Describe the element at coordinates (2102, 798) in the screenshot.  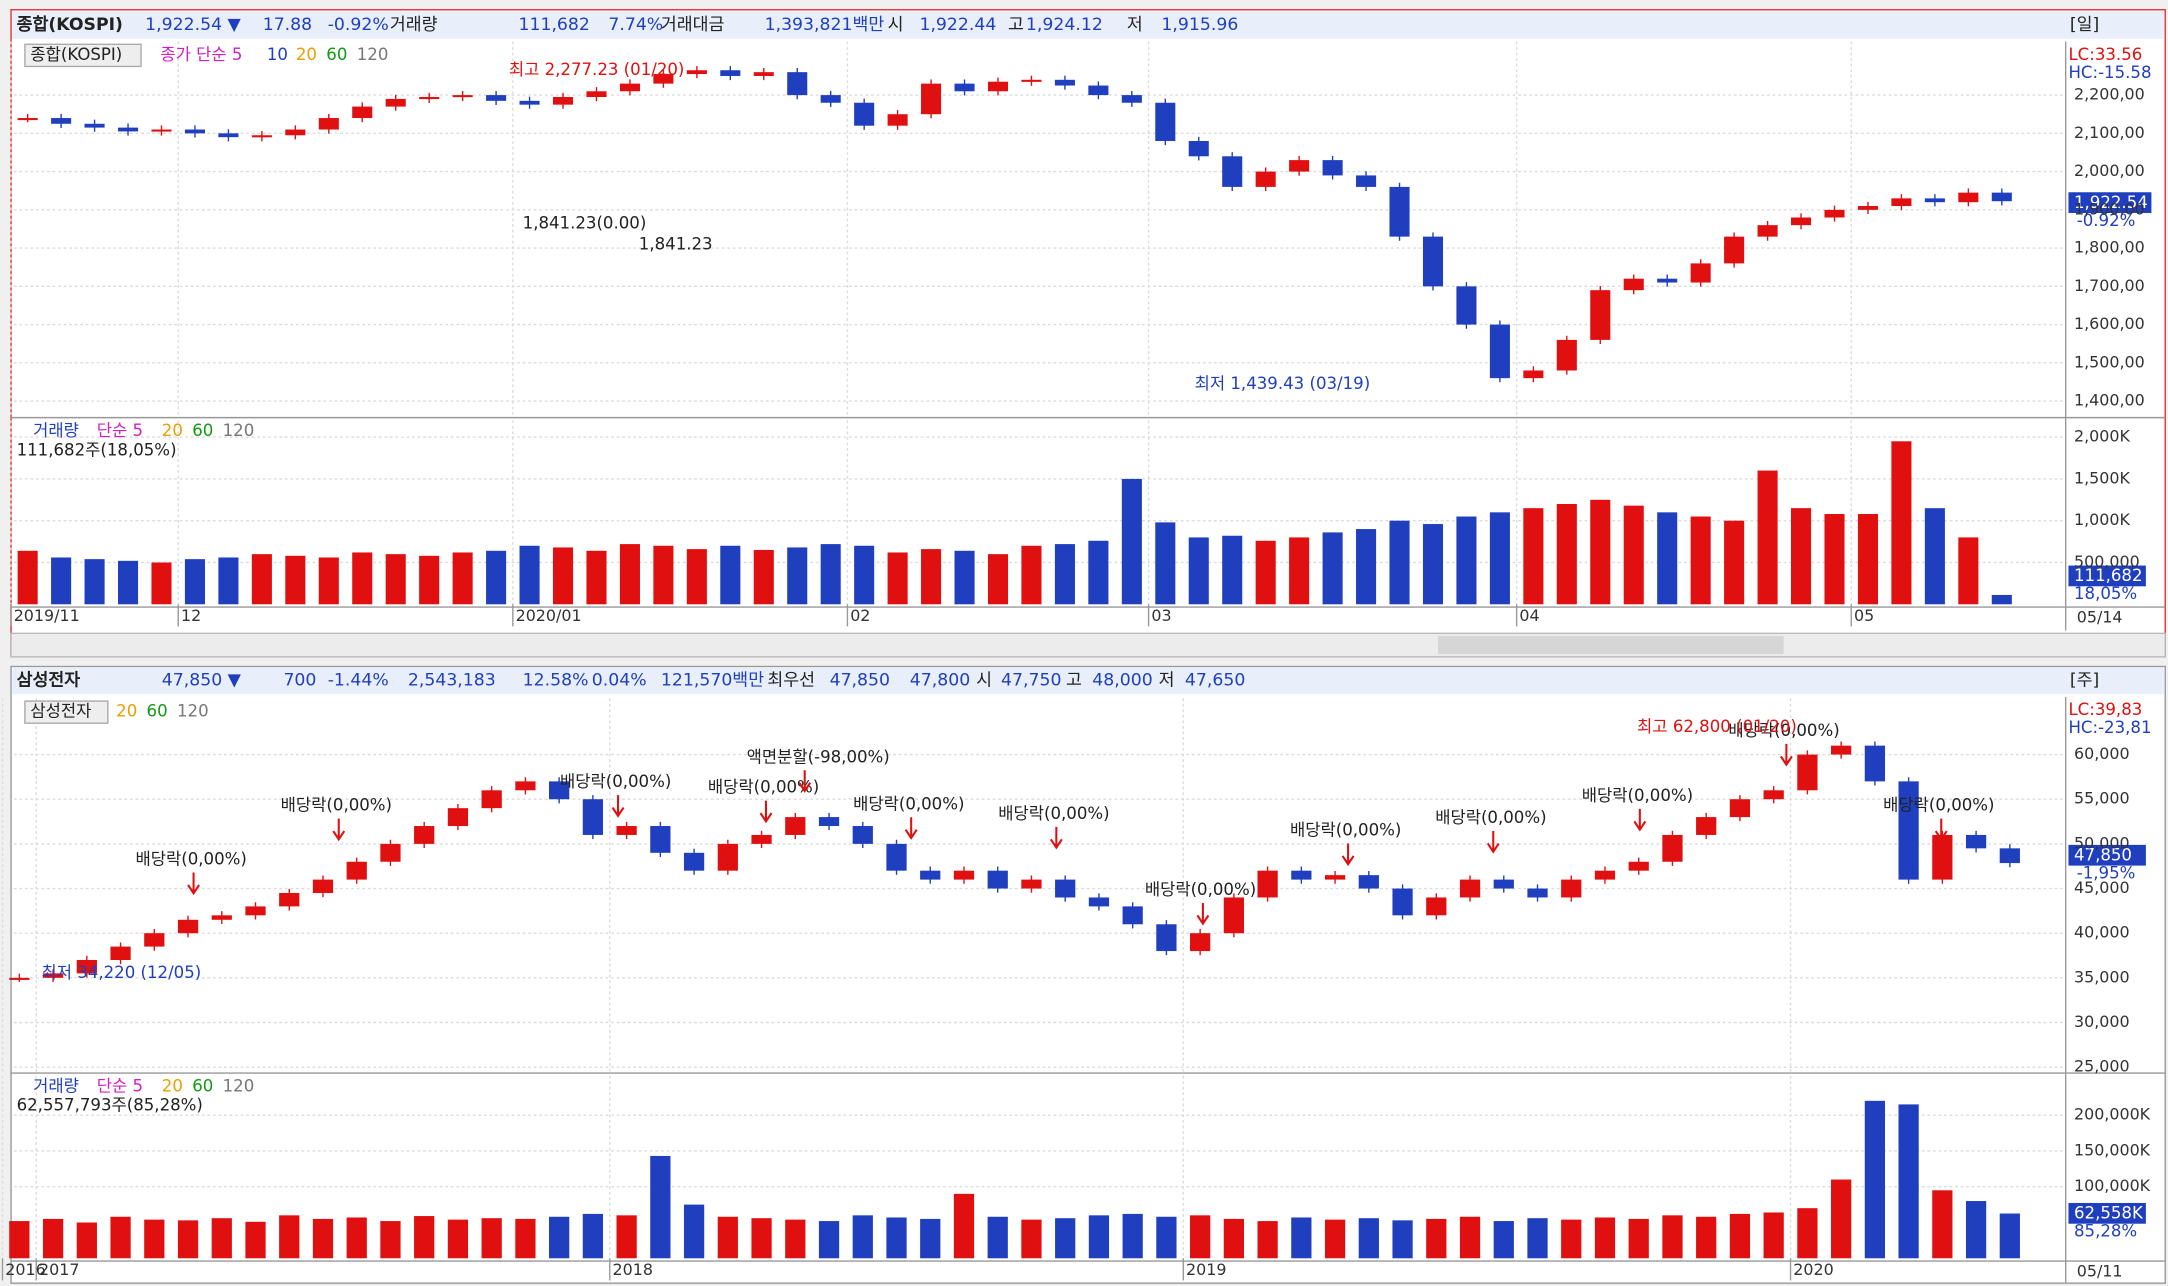
I see `y-tick-label: 55,000` at that location.